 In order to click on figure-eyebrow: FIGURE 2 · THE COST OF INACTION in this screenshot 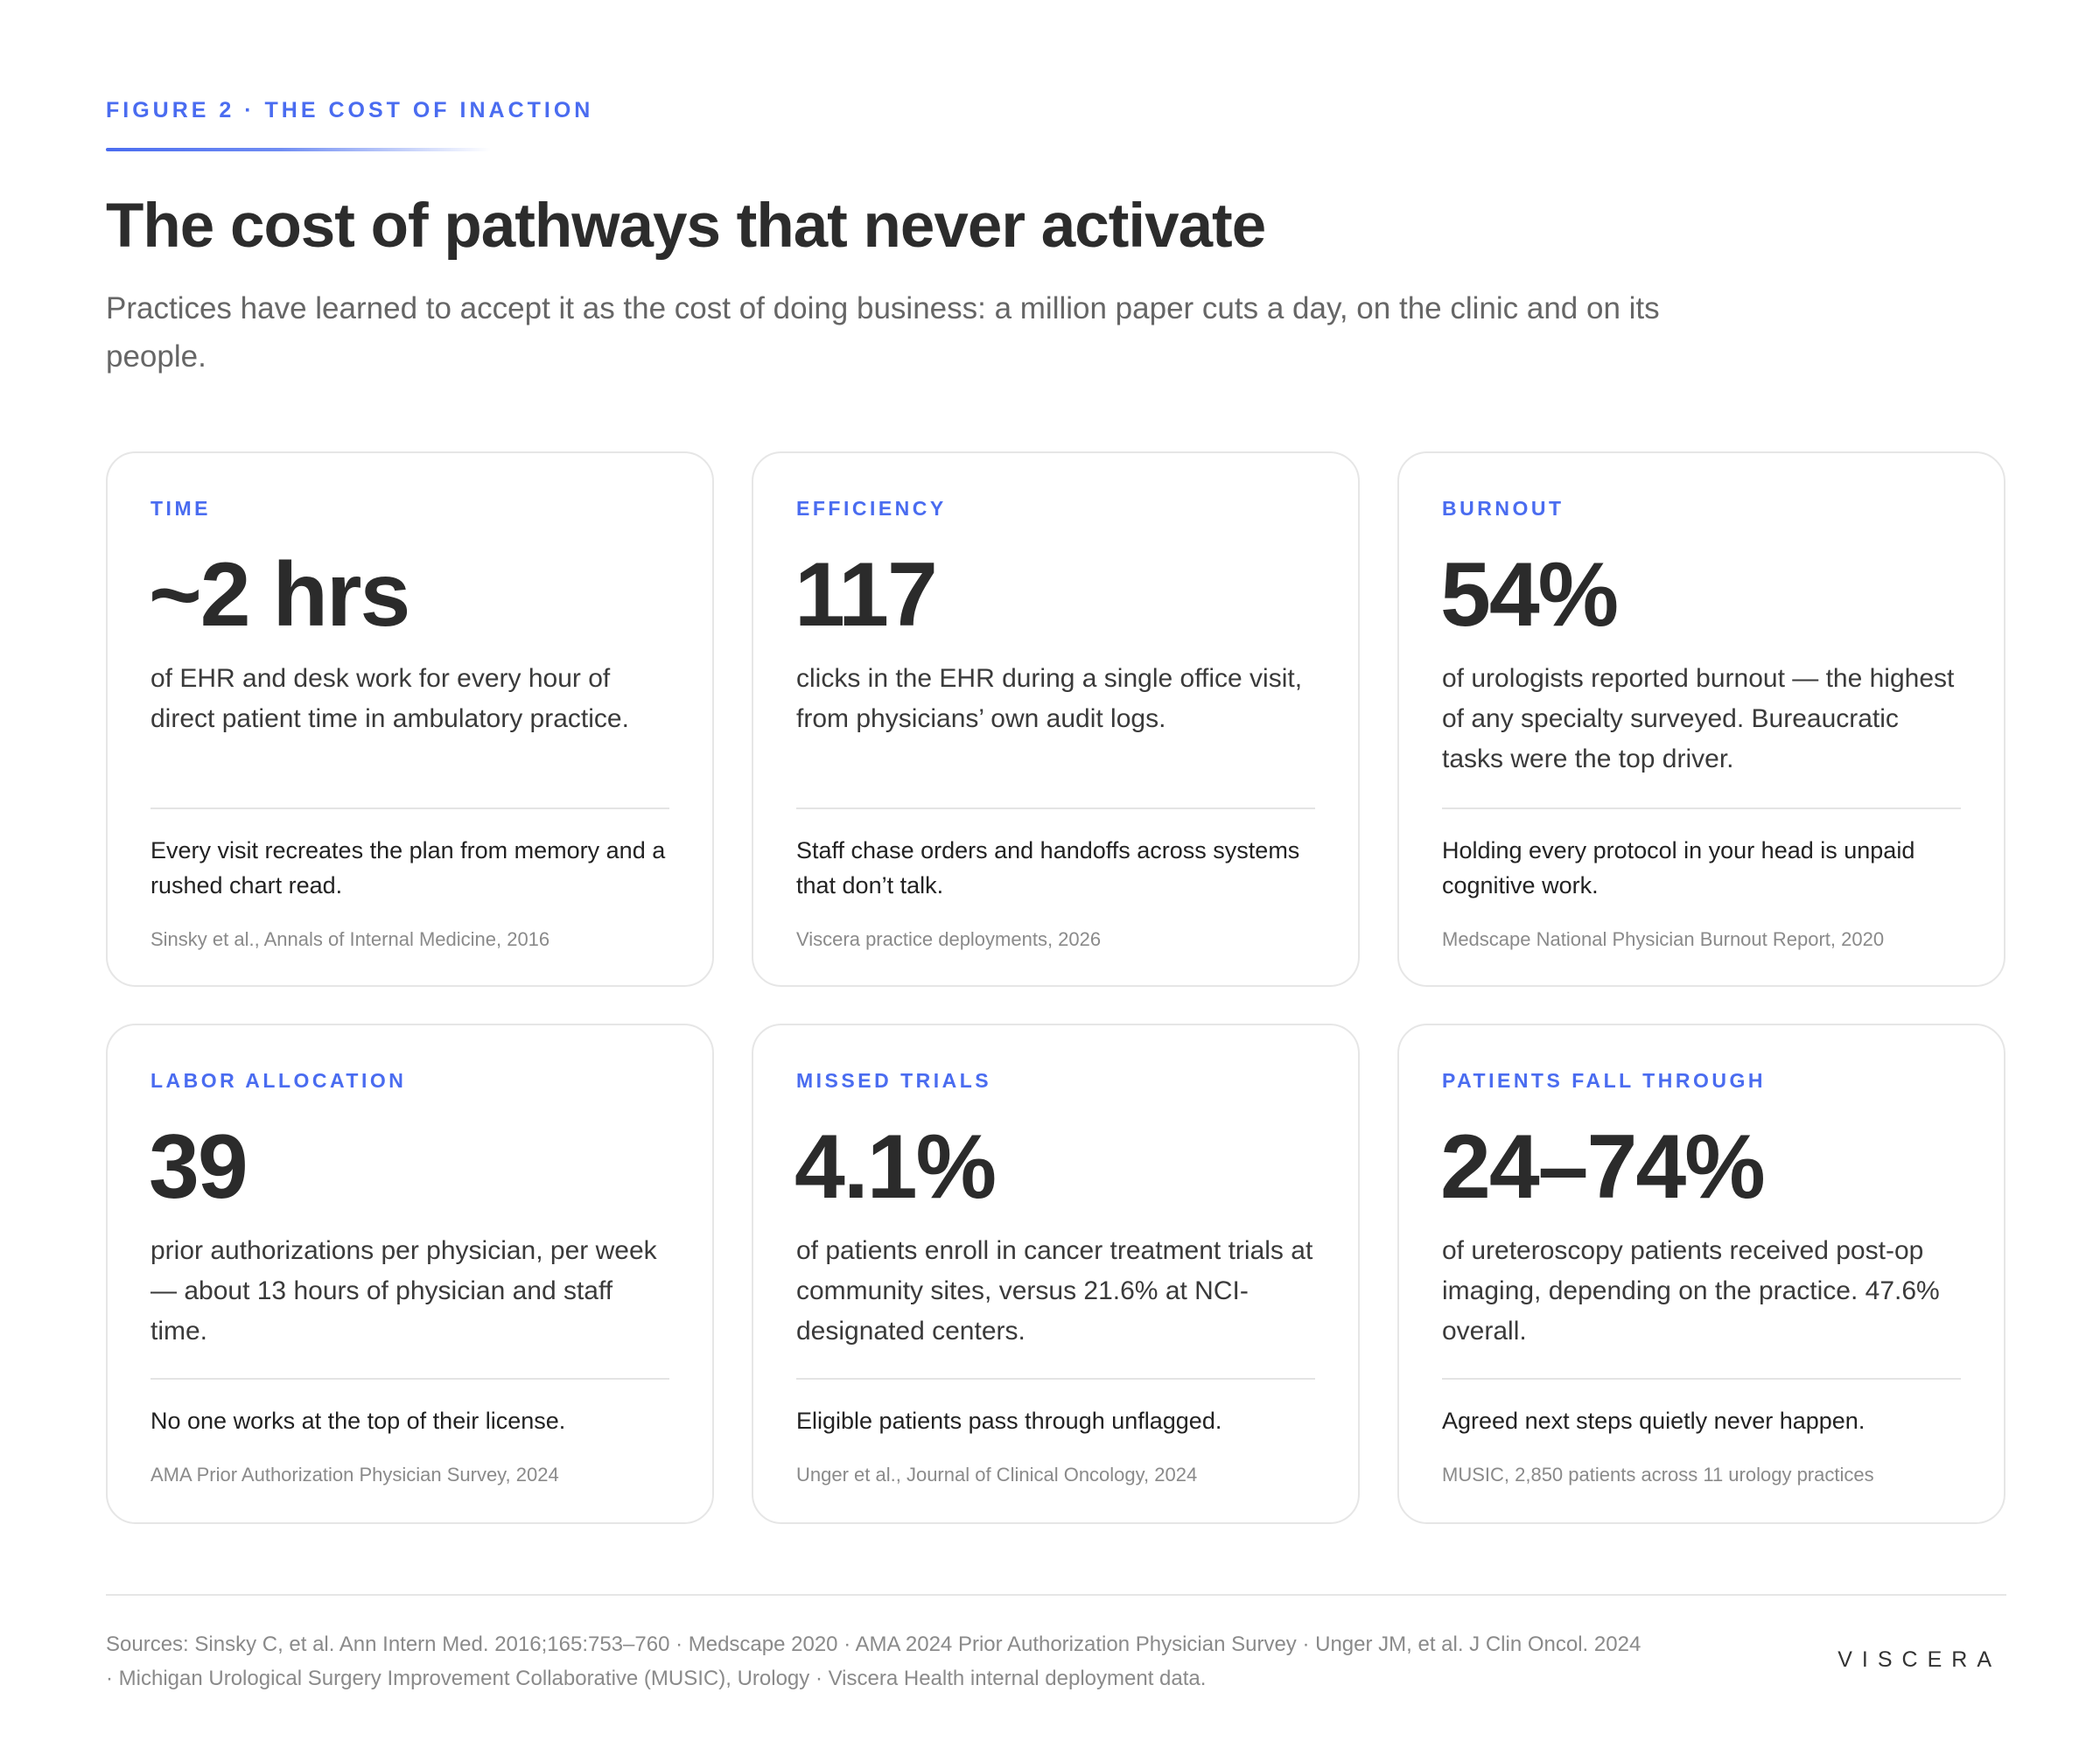, I will do `click(350, 110)`.